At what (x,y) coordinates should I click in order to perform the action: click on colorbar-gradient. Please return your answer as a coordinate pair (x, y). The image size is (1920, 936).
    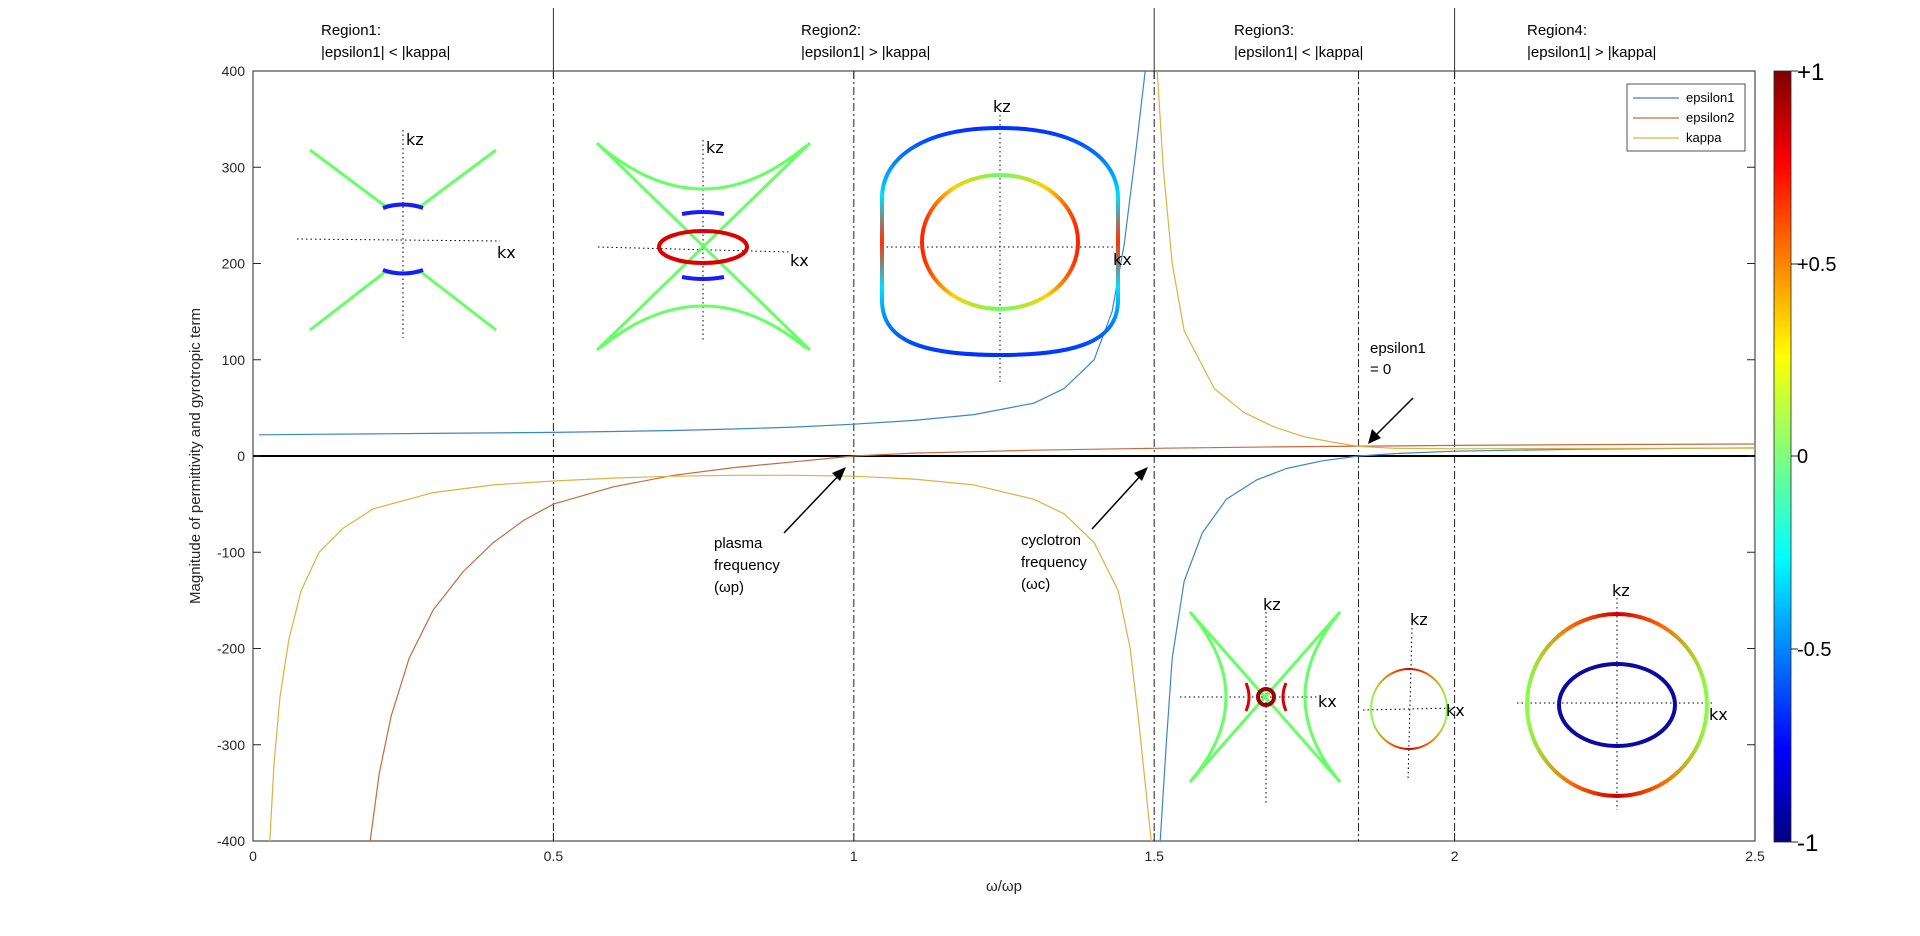
    Looking at the image, I should click on (1782, 456).